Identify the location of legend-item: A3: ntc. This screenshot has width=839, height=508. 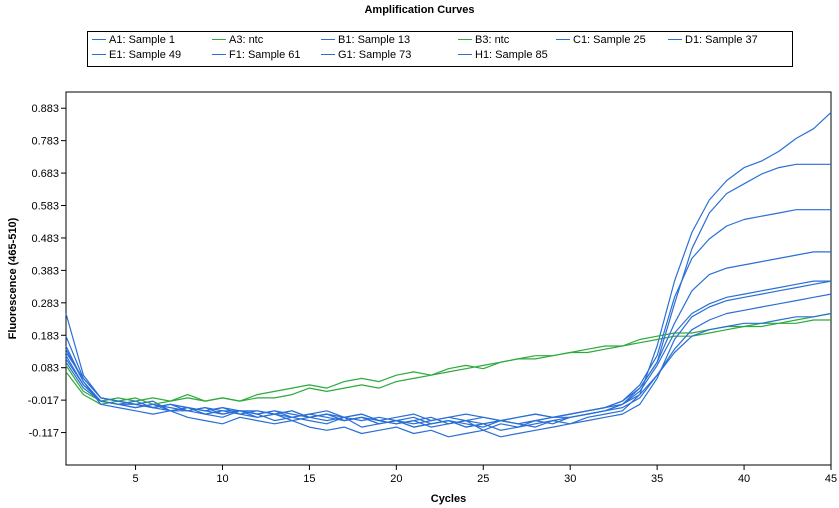
(237, 41).